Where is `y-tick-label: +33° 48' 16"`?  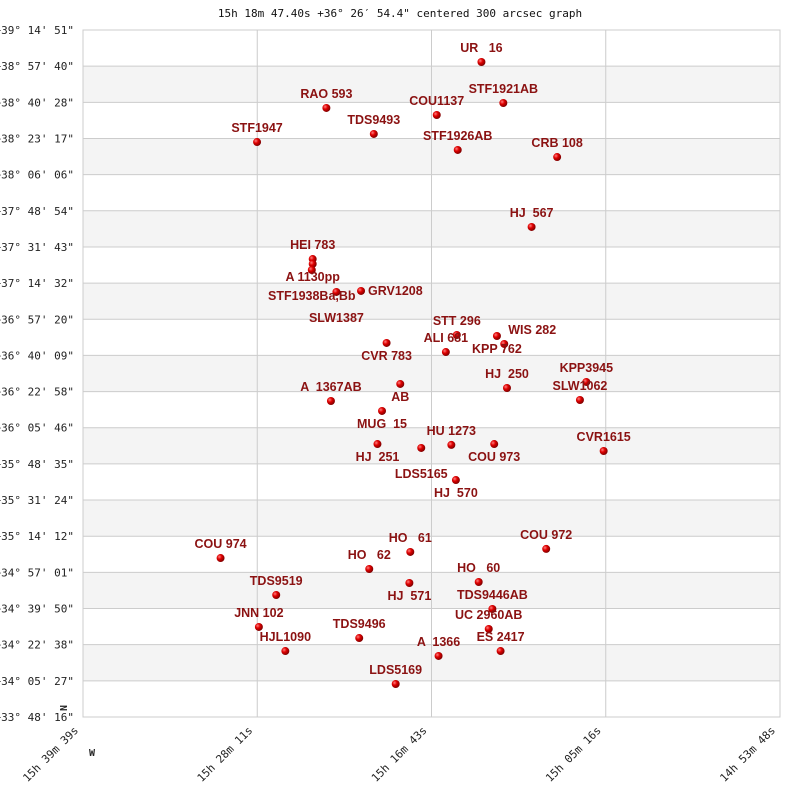
y-tick-label: +33° 48' 16" is located at coordinates (37, 717).